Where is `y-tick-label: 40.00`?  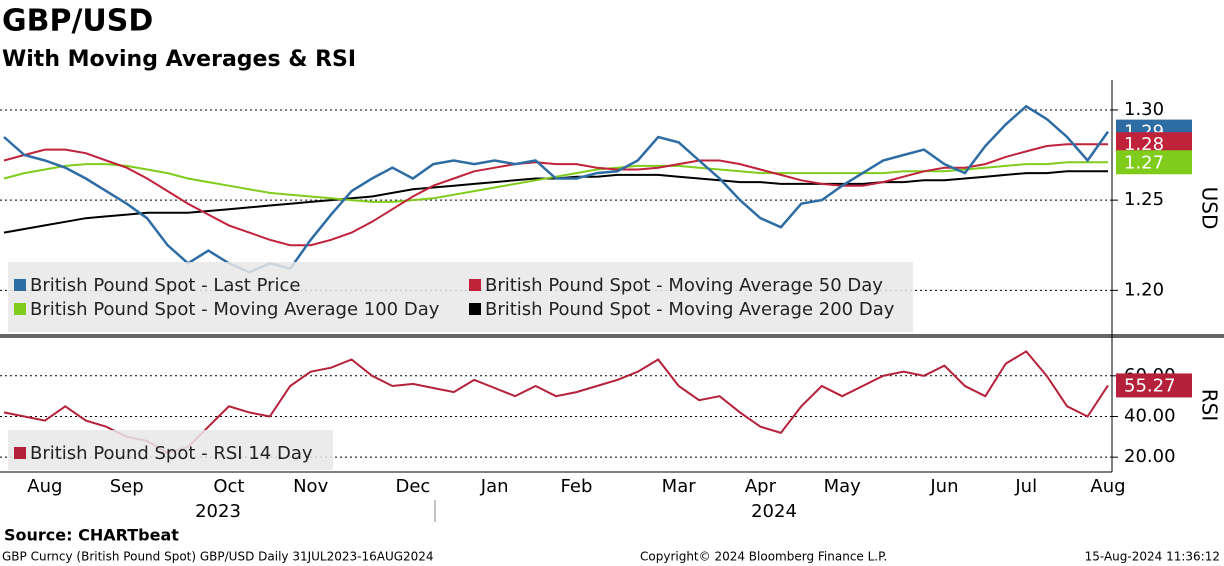 y-tick-label: 40.00 is located at coordinates (1150, 415).